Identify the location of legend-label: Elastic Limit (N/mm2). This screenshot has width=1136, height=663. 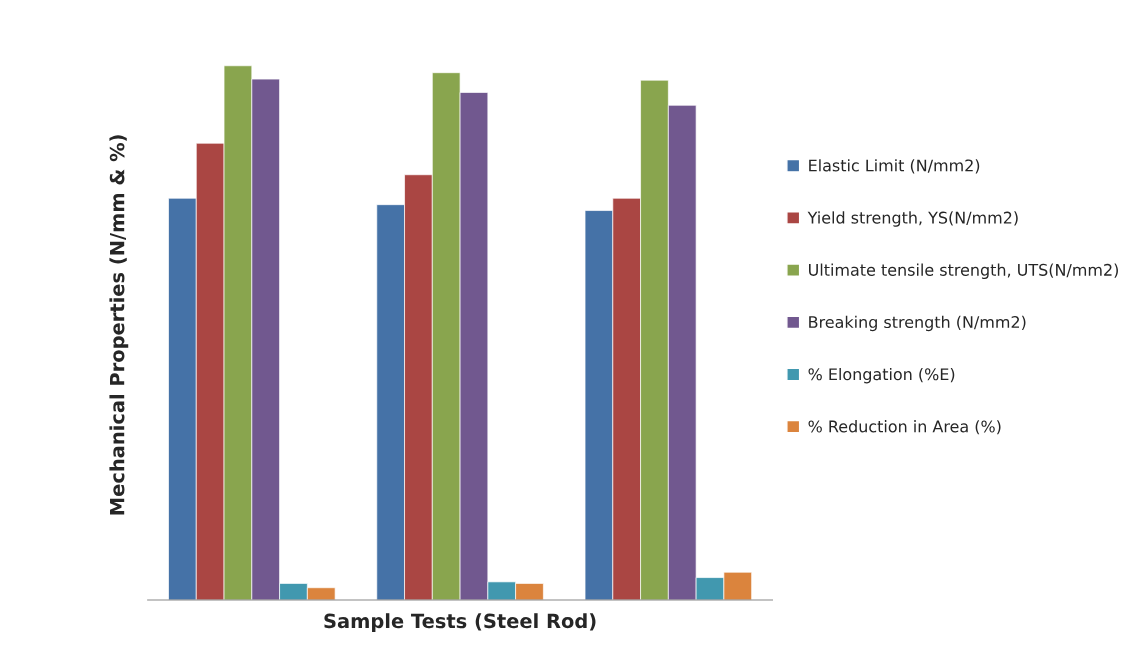
(894, 166).